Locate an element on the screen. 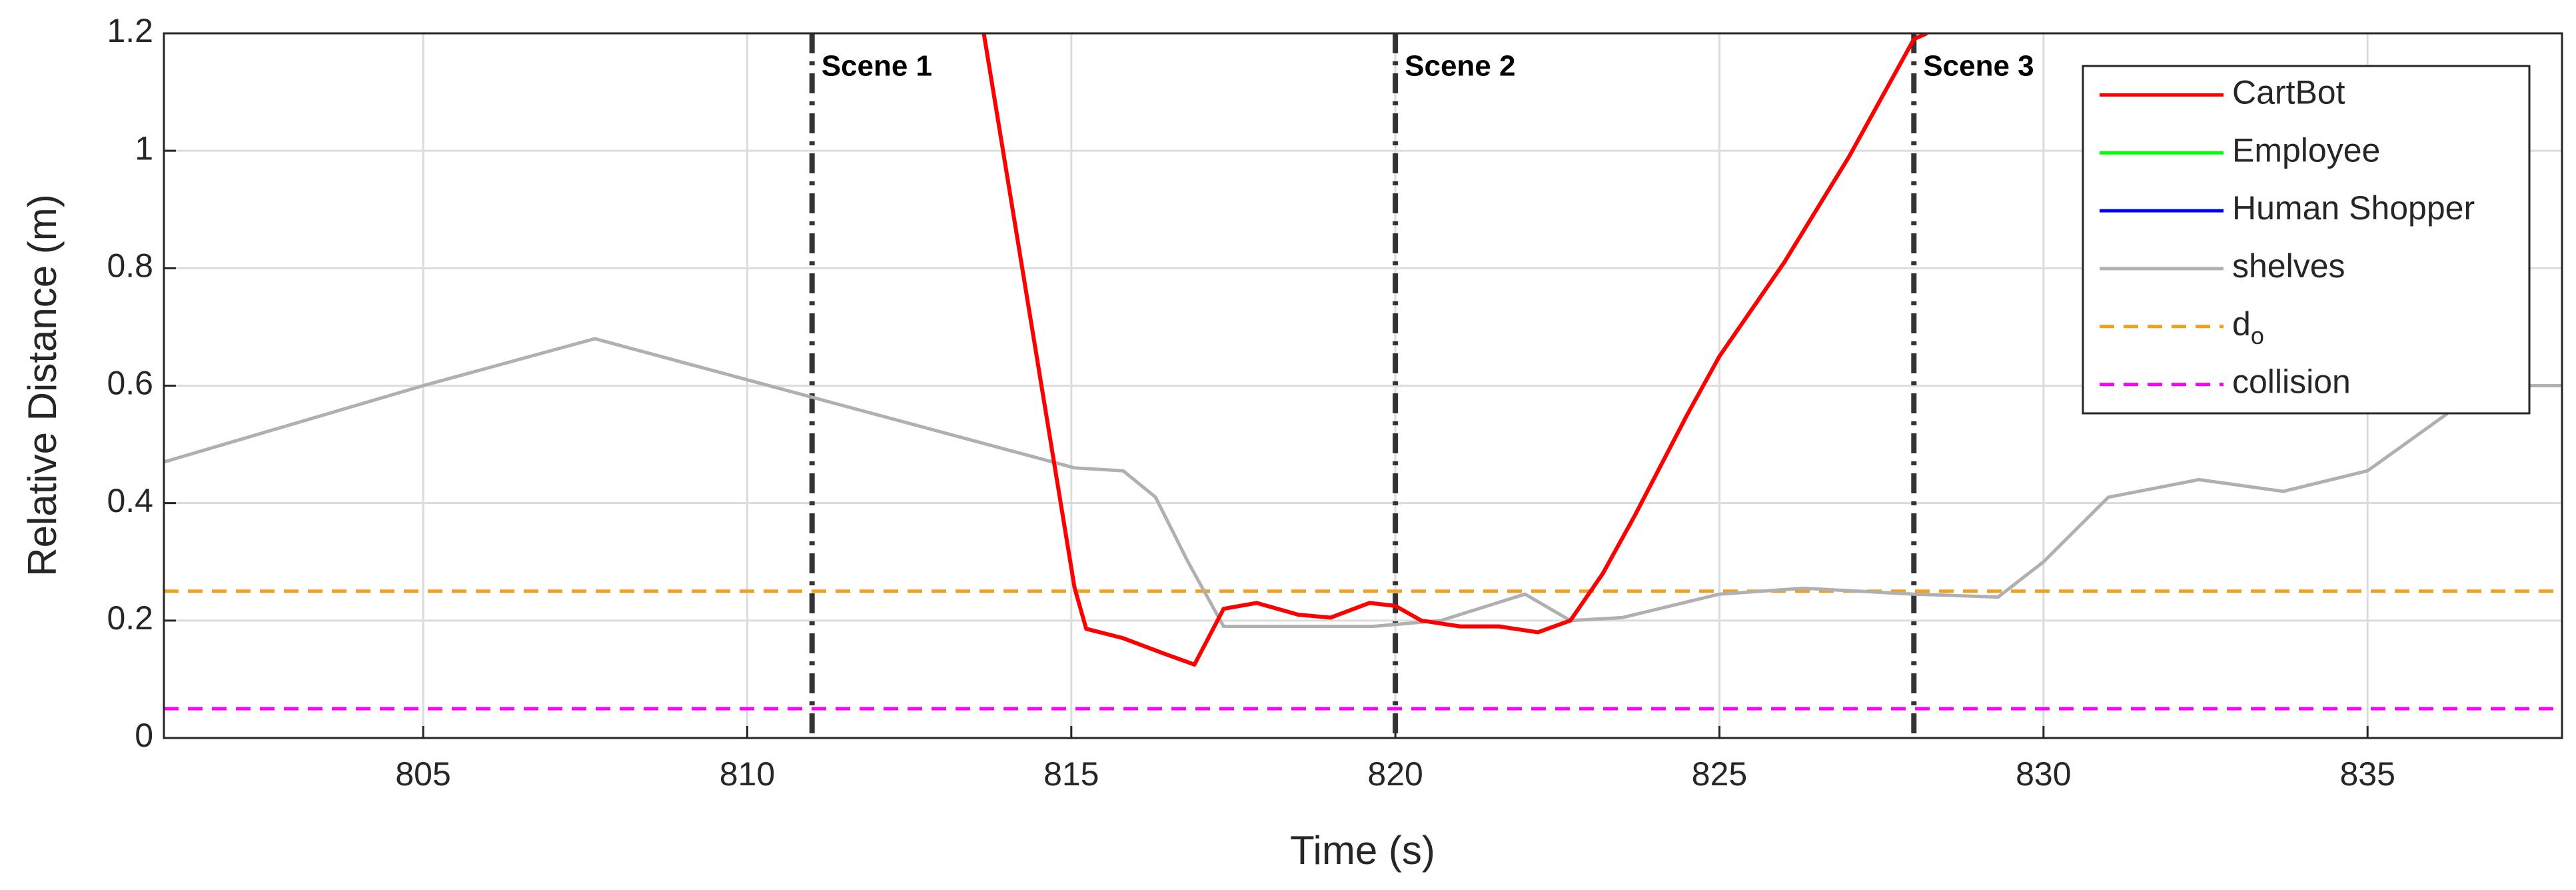 The image size is (2576, 890). legend-label: shelves is located at coordinates (2288, 266).